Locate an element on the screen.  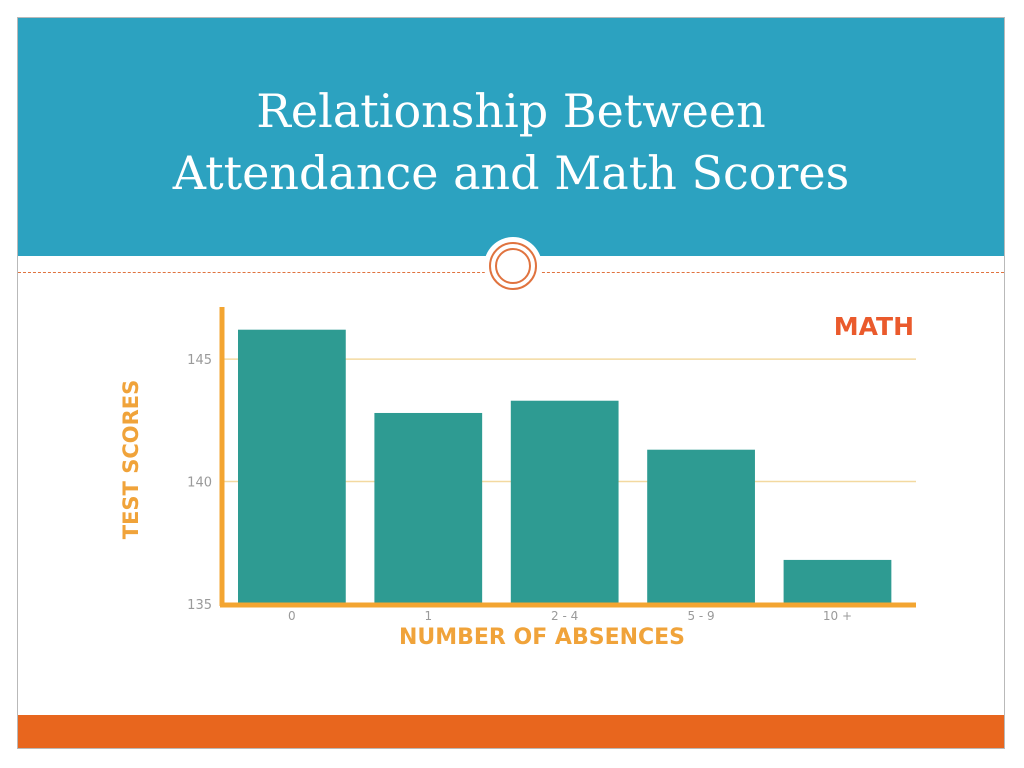
circle-ornament-ring is located at coordinates (513, 266).